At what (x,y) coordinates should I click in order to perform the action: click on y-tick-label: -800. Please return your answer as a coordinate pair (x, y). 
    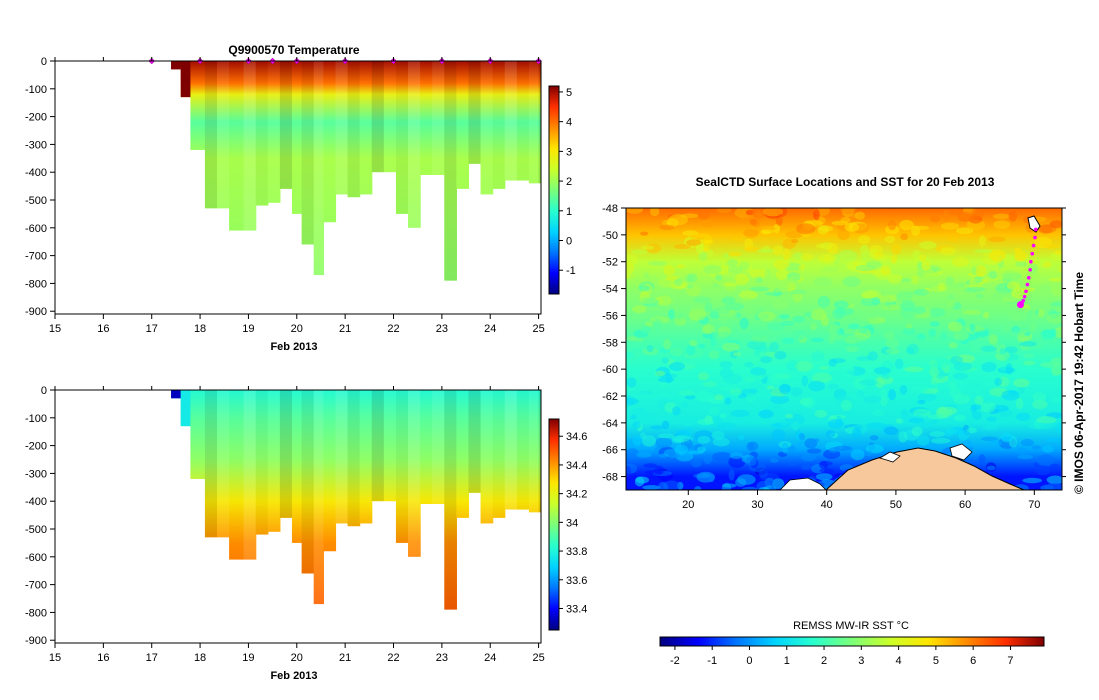
    Looking at the image, I should click on (36, 284).